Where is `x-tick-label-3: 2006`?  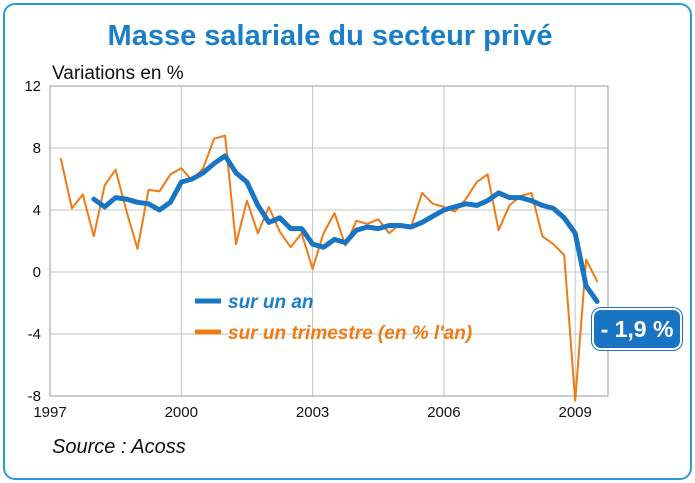
x-tick-label-3: 2006 is located at coordinates (443, 412).